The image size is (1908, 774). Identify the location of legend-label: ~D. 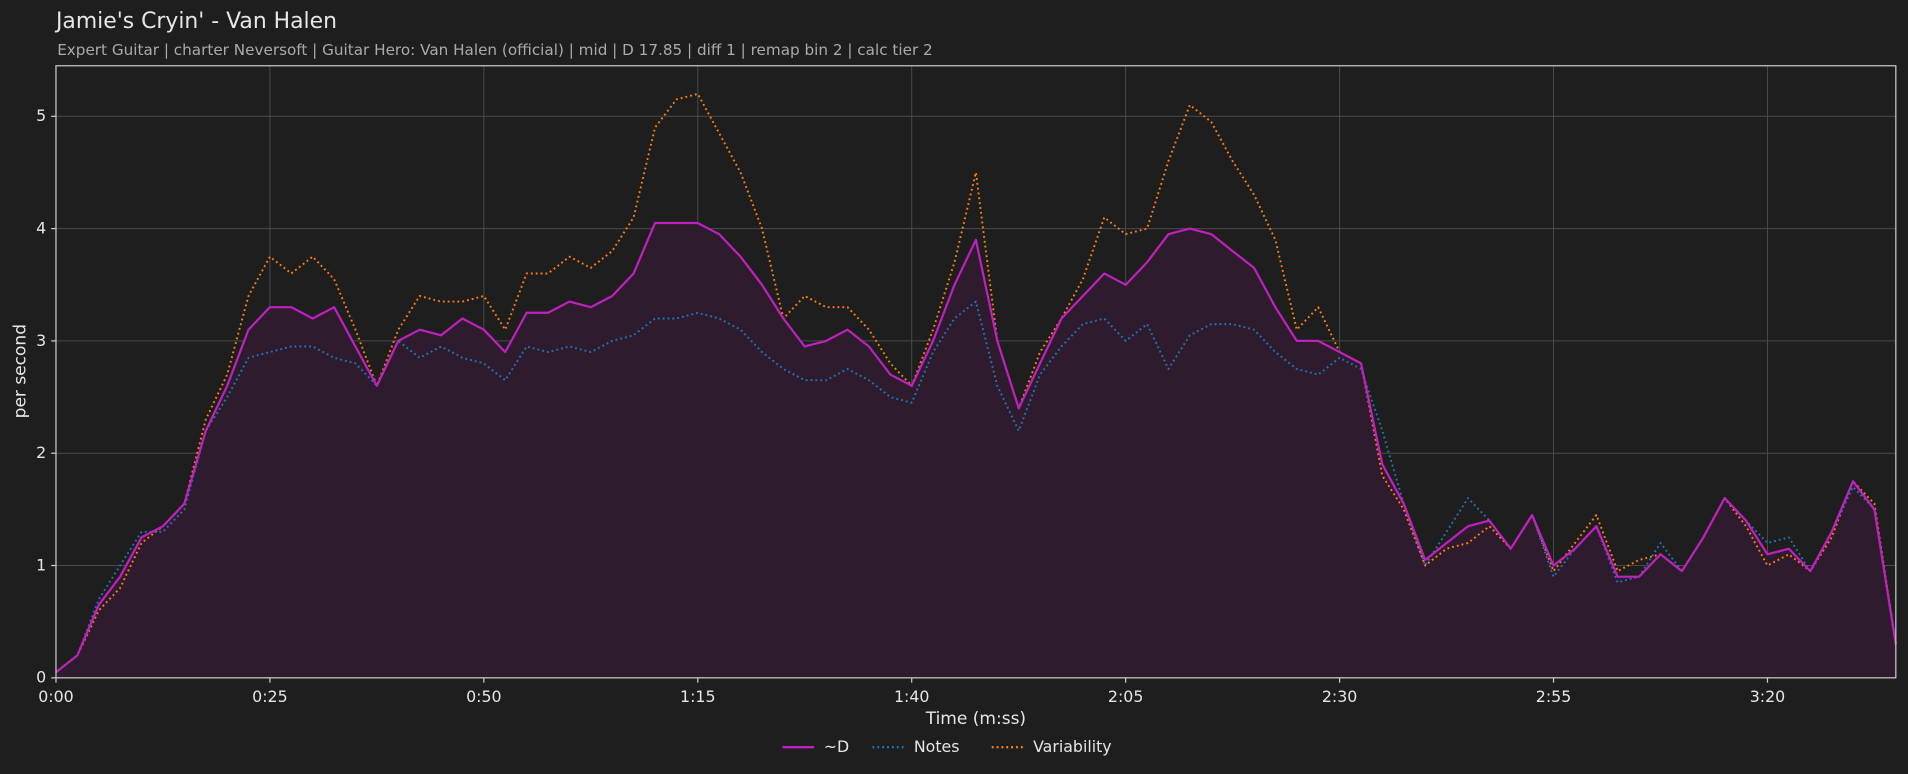
(836, 746).